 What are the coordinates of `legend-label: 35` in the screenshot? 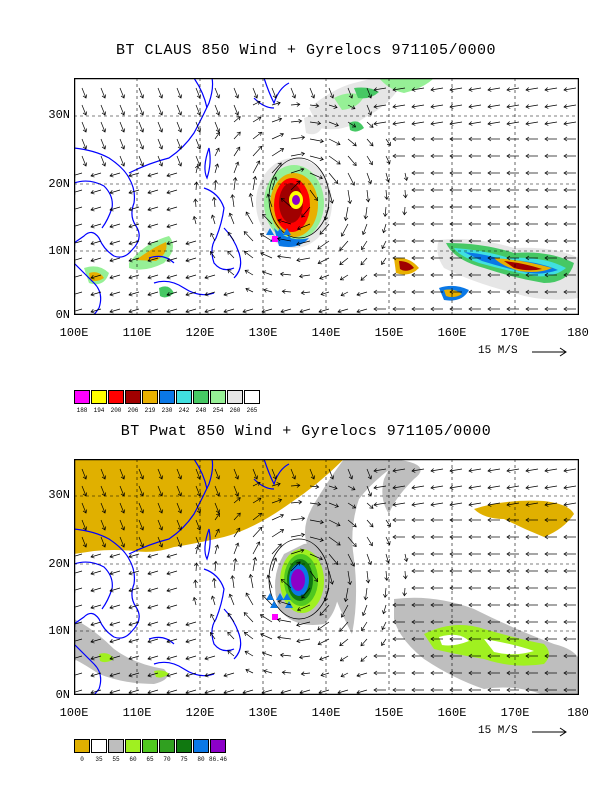 It's located at (99, 759).